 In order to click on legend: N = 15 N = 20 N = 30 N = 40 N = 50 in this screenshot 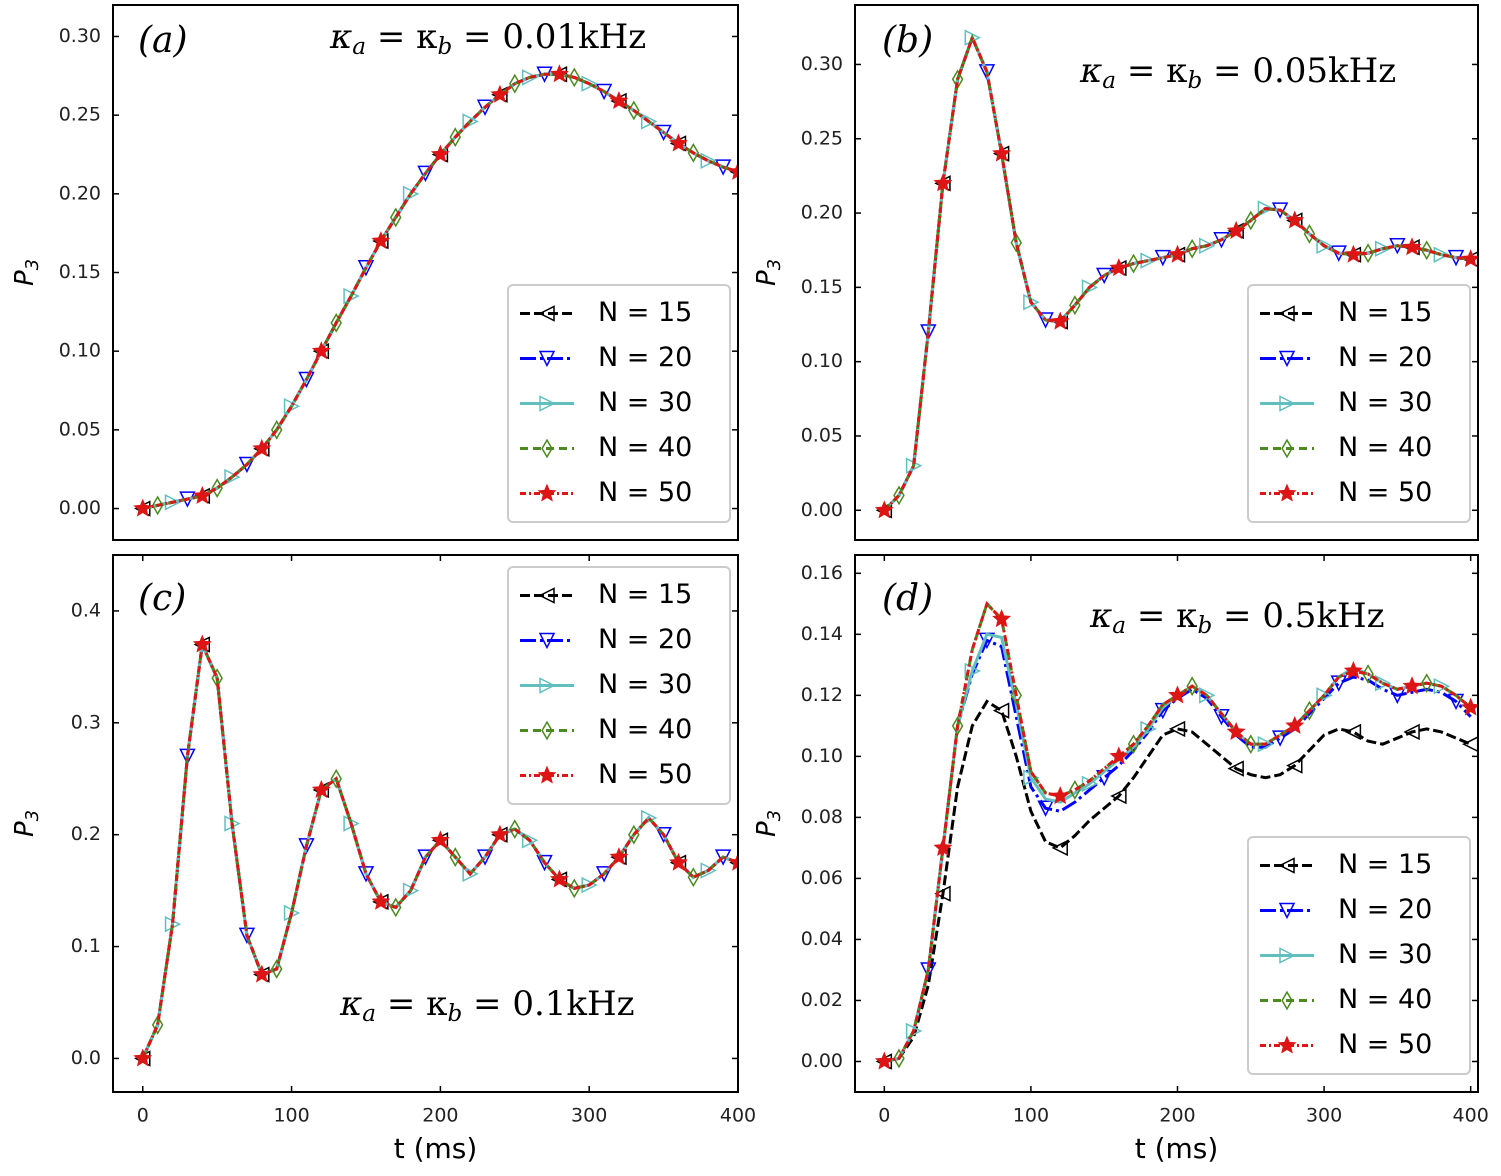, I will do `click(619, 685)`.